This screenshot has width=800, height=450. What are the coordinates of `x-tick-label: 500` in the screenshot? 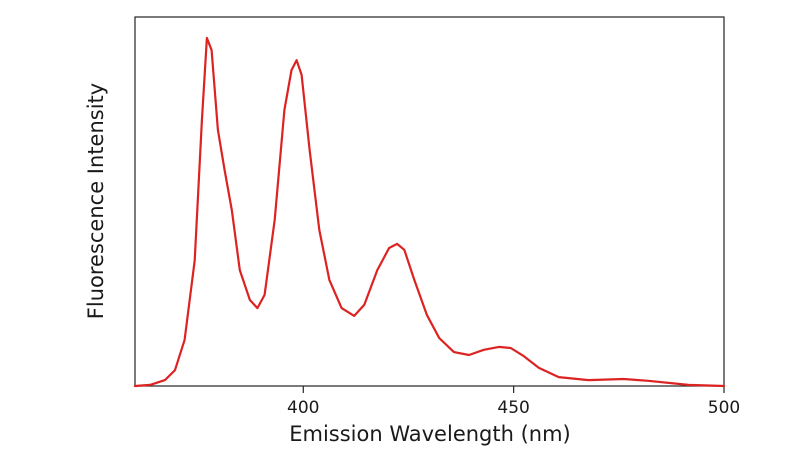 It's located at (724, 408).